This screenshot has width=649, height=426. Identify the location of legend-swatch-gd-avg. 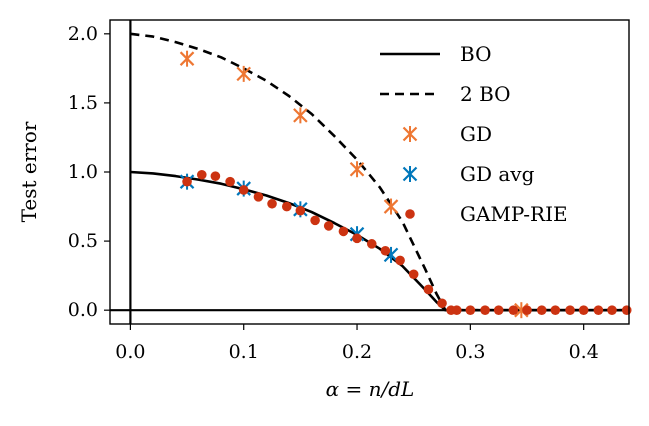
(410, 174).